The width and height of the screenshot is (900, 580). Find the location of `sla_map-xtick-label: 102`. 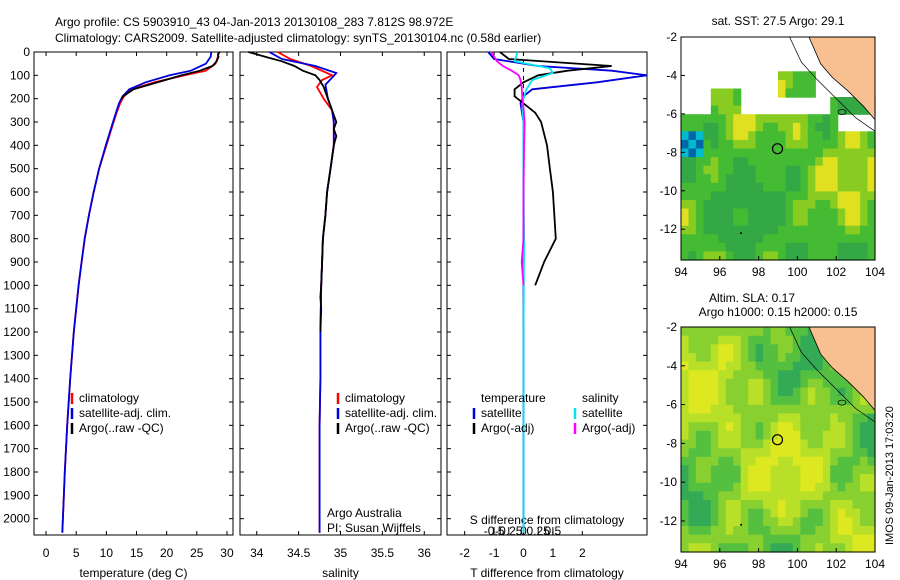

sla_map-xtick-label: 102 is located at coordinates (836, 564).